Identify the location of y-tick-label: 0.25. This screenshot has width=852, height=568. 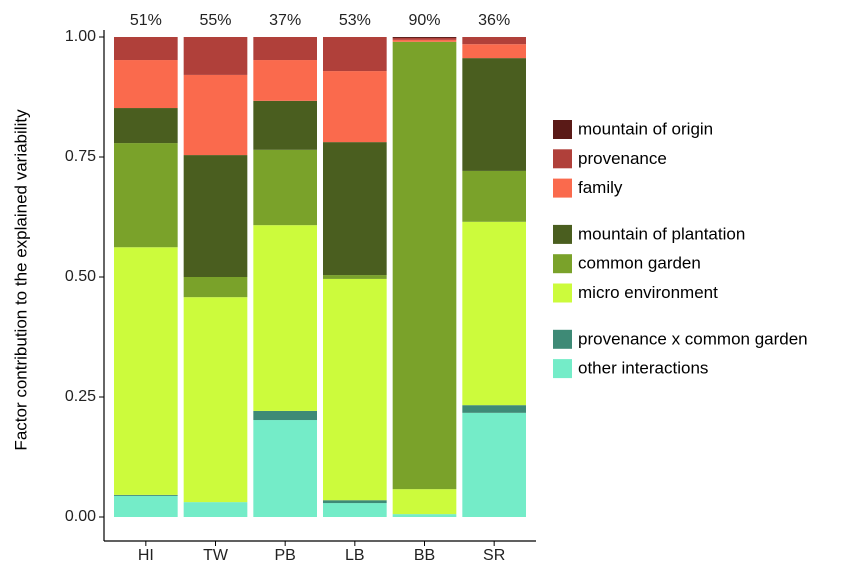
(80, 396).